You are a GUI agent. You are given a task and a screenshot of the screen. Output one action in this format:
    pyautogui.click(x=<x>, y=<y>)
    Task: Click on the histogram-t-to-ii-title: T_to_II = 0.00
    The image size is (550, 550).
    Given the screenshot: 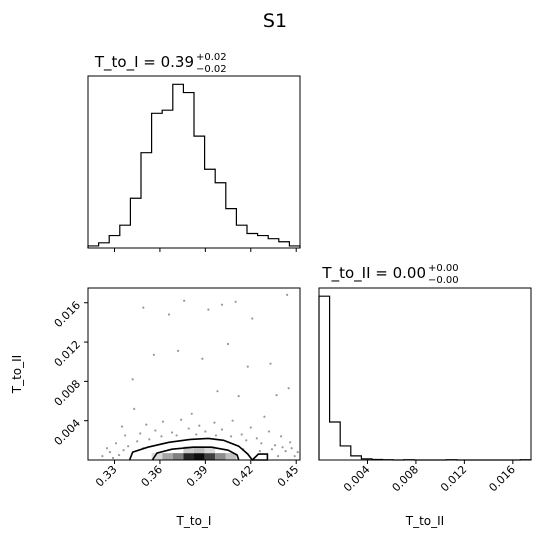 What is the action you would take?
    pyautogui.click(x=373, y=273)
    